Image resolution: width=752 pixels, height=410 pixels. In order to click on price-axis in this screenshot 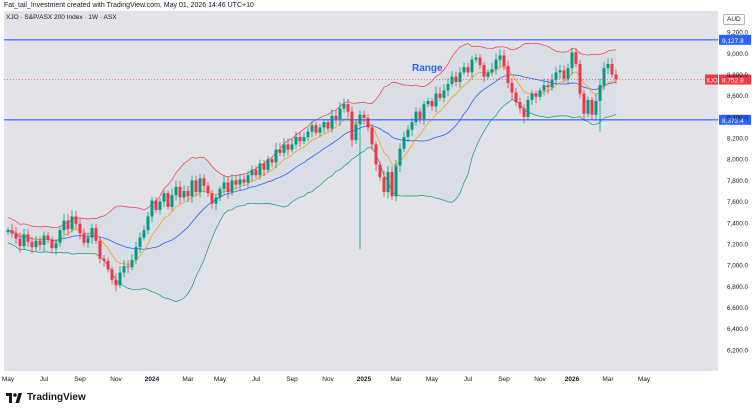, I will do `click(735, 191)`.